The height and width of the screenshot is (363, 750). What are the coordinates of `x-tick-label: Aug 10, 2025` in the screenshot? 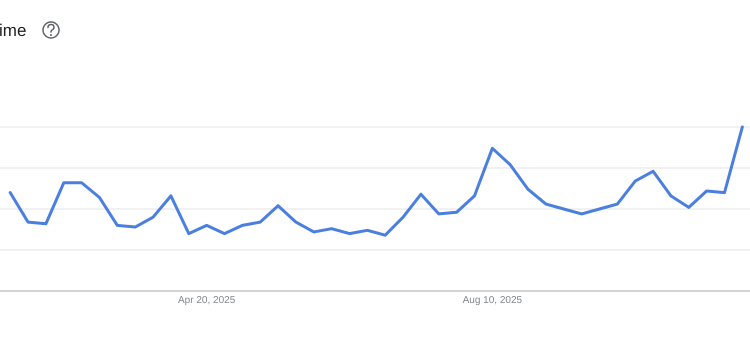 It's located at (492, 300).